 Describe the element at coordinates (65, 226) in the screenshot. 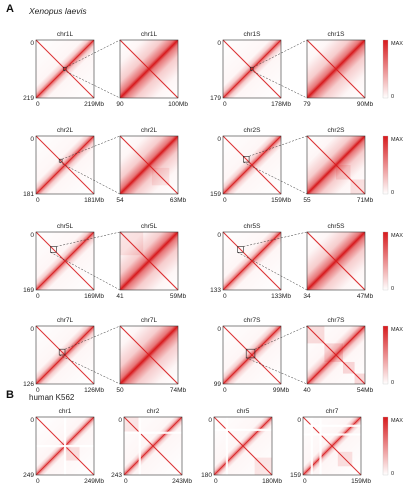

I see `chrom-label: chr5L` at that location.